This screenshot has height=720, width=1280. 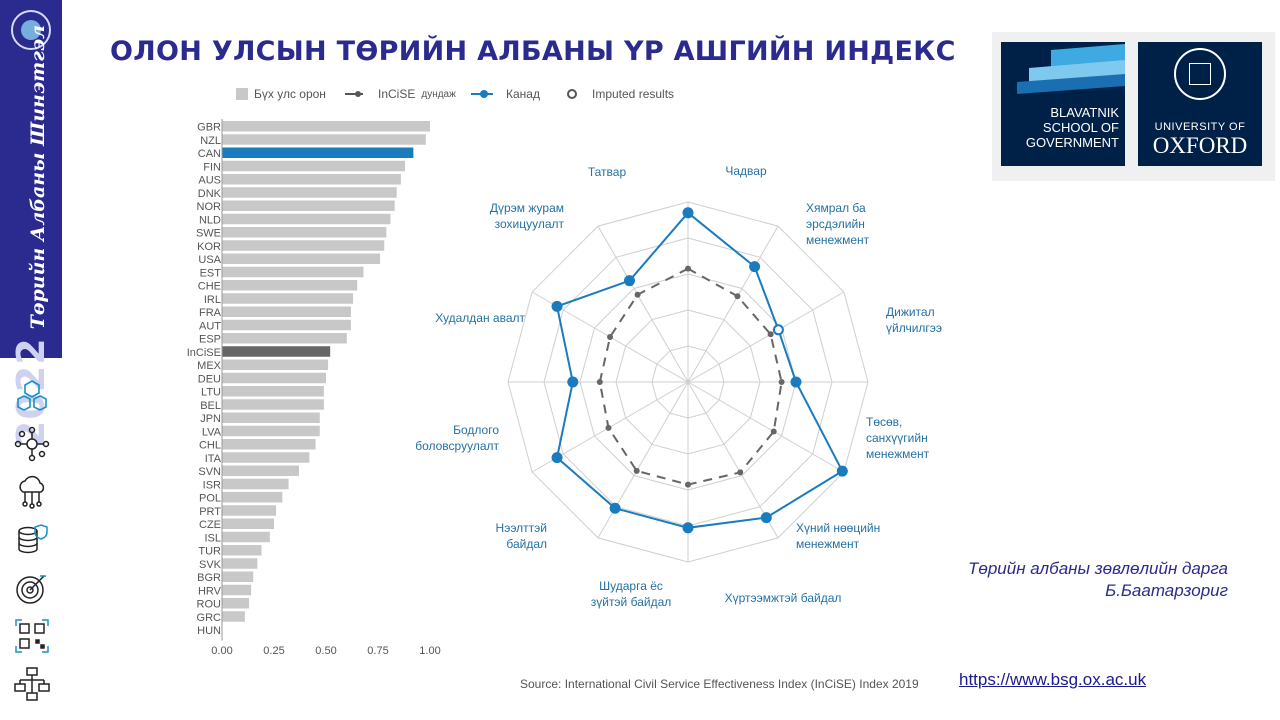 I want to click on signature-title: Төрийн албаны зөвлөлийн дарга, so click(x=1098, y=568).